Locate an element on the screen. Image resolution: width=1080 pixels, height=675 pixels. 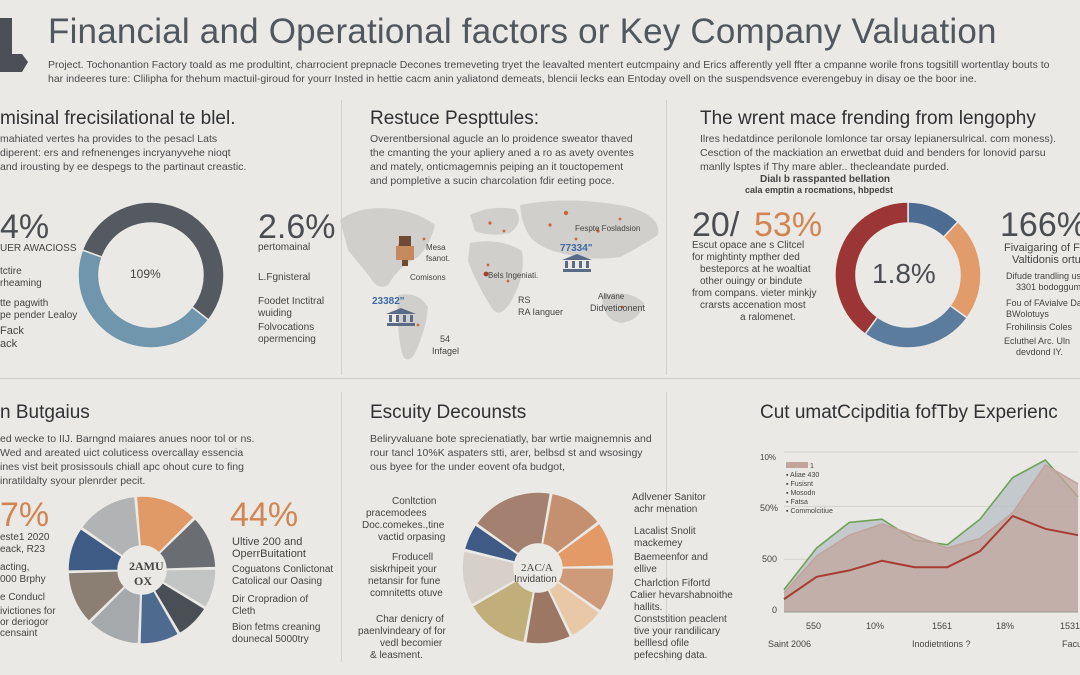
note: from compans. vieter minkjy is located at coordinates (754, 293).